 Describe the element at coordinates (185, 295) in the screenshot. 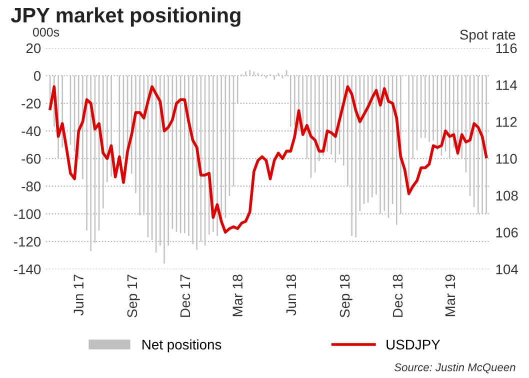

I see `x-tick-label: Dec 17` at that location.